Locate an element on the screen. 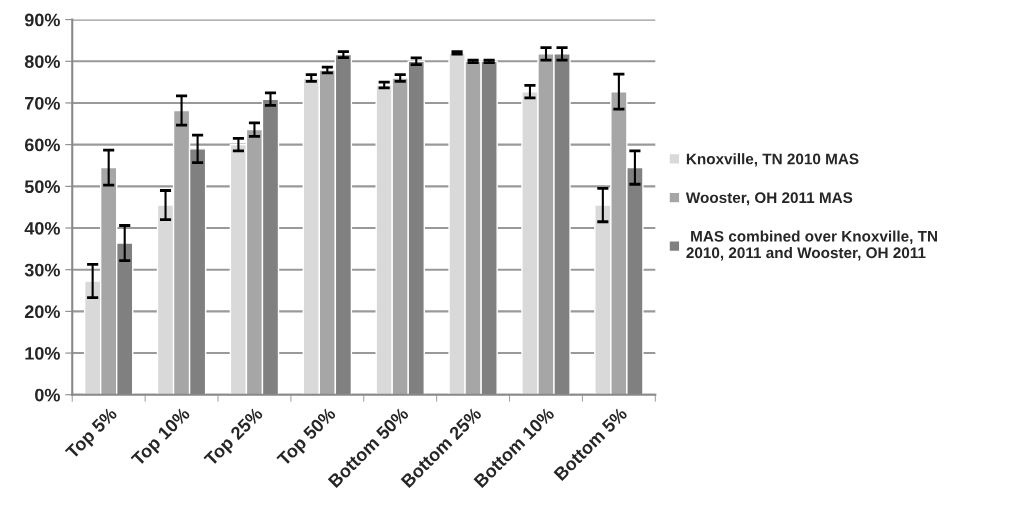 This screenshot has width=1032, height=516. y-tick-label: 90% is located at coordinates (42, 20).